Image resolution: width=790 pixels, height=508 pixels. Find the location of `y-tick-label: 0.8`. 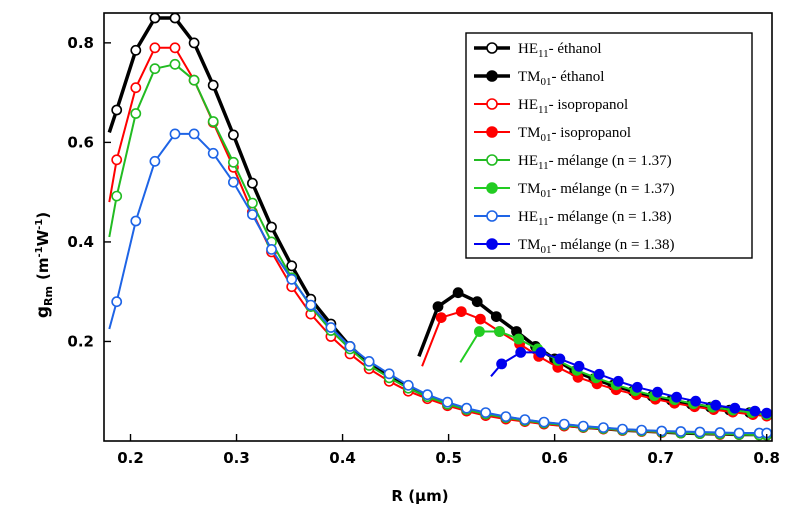

y-tick-label: 0.8 is located at coordinates (80, 43).